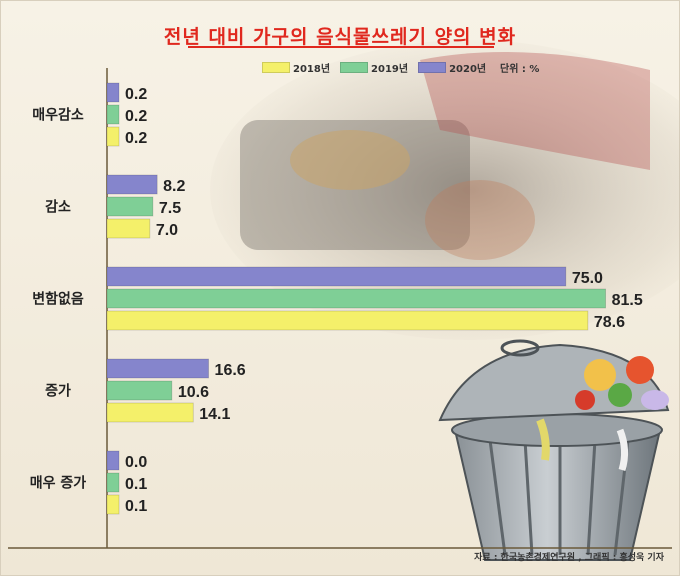  I want to click on value-label-2019: 0.2, so click(136, 116).